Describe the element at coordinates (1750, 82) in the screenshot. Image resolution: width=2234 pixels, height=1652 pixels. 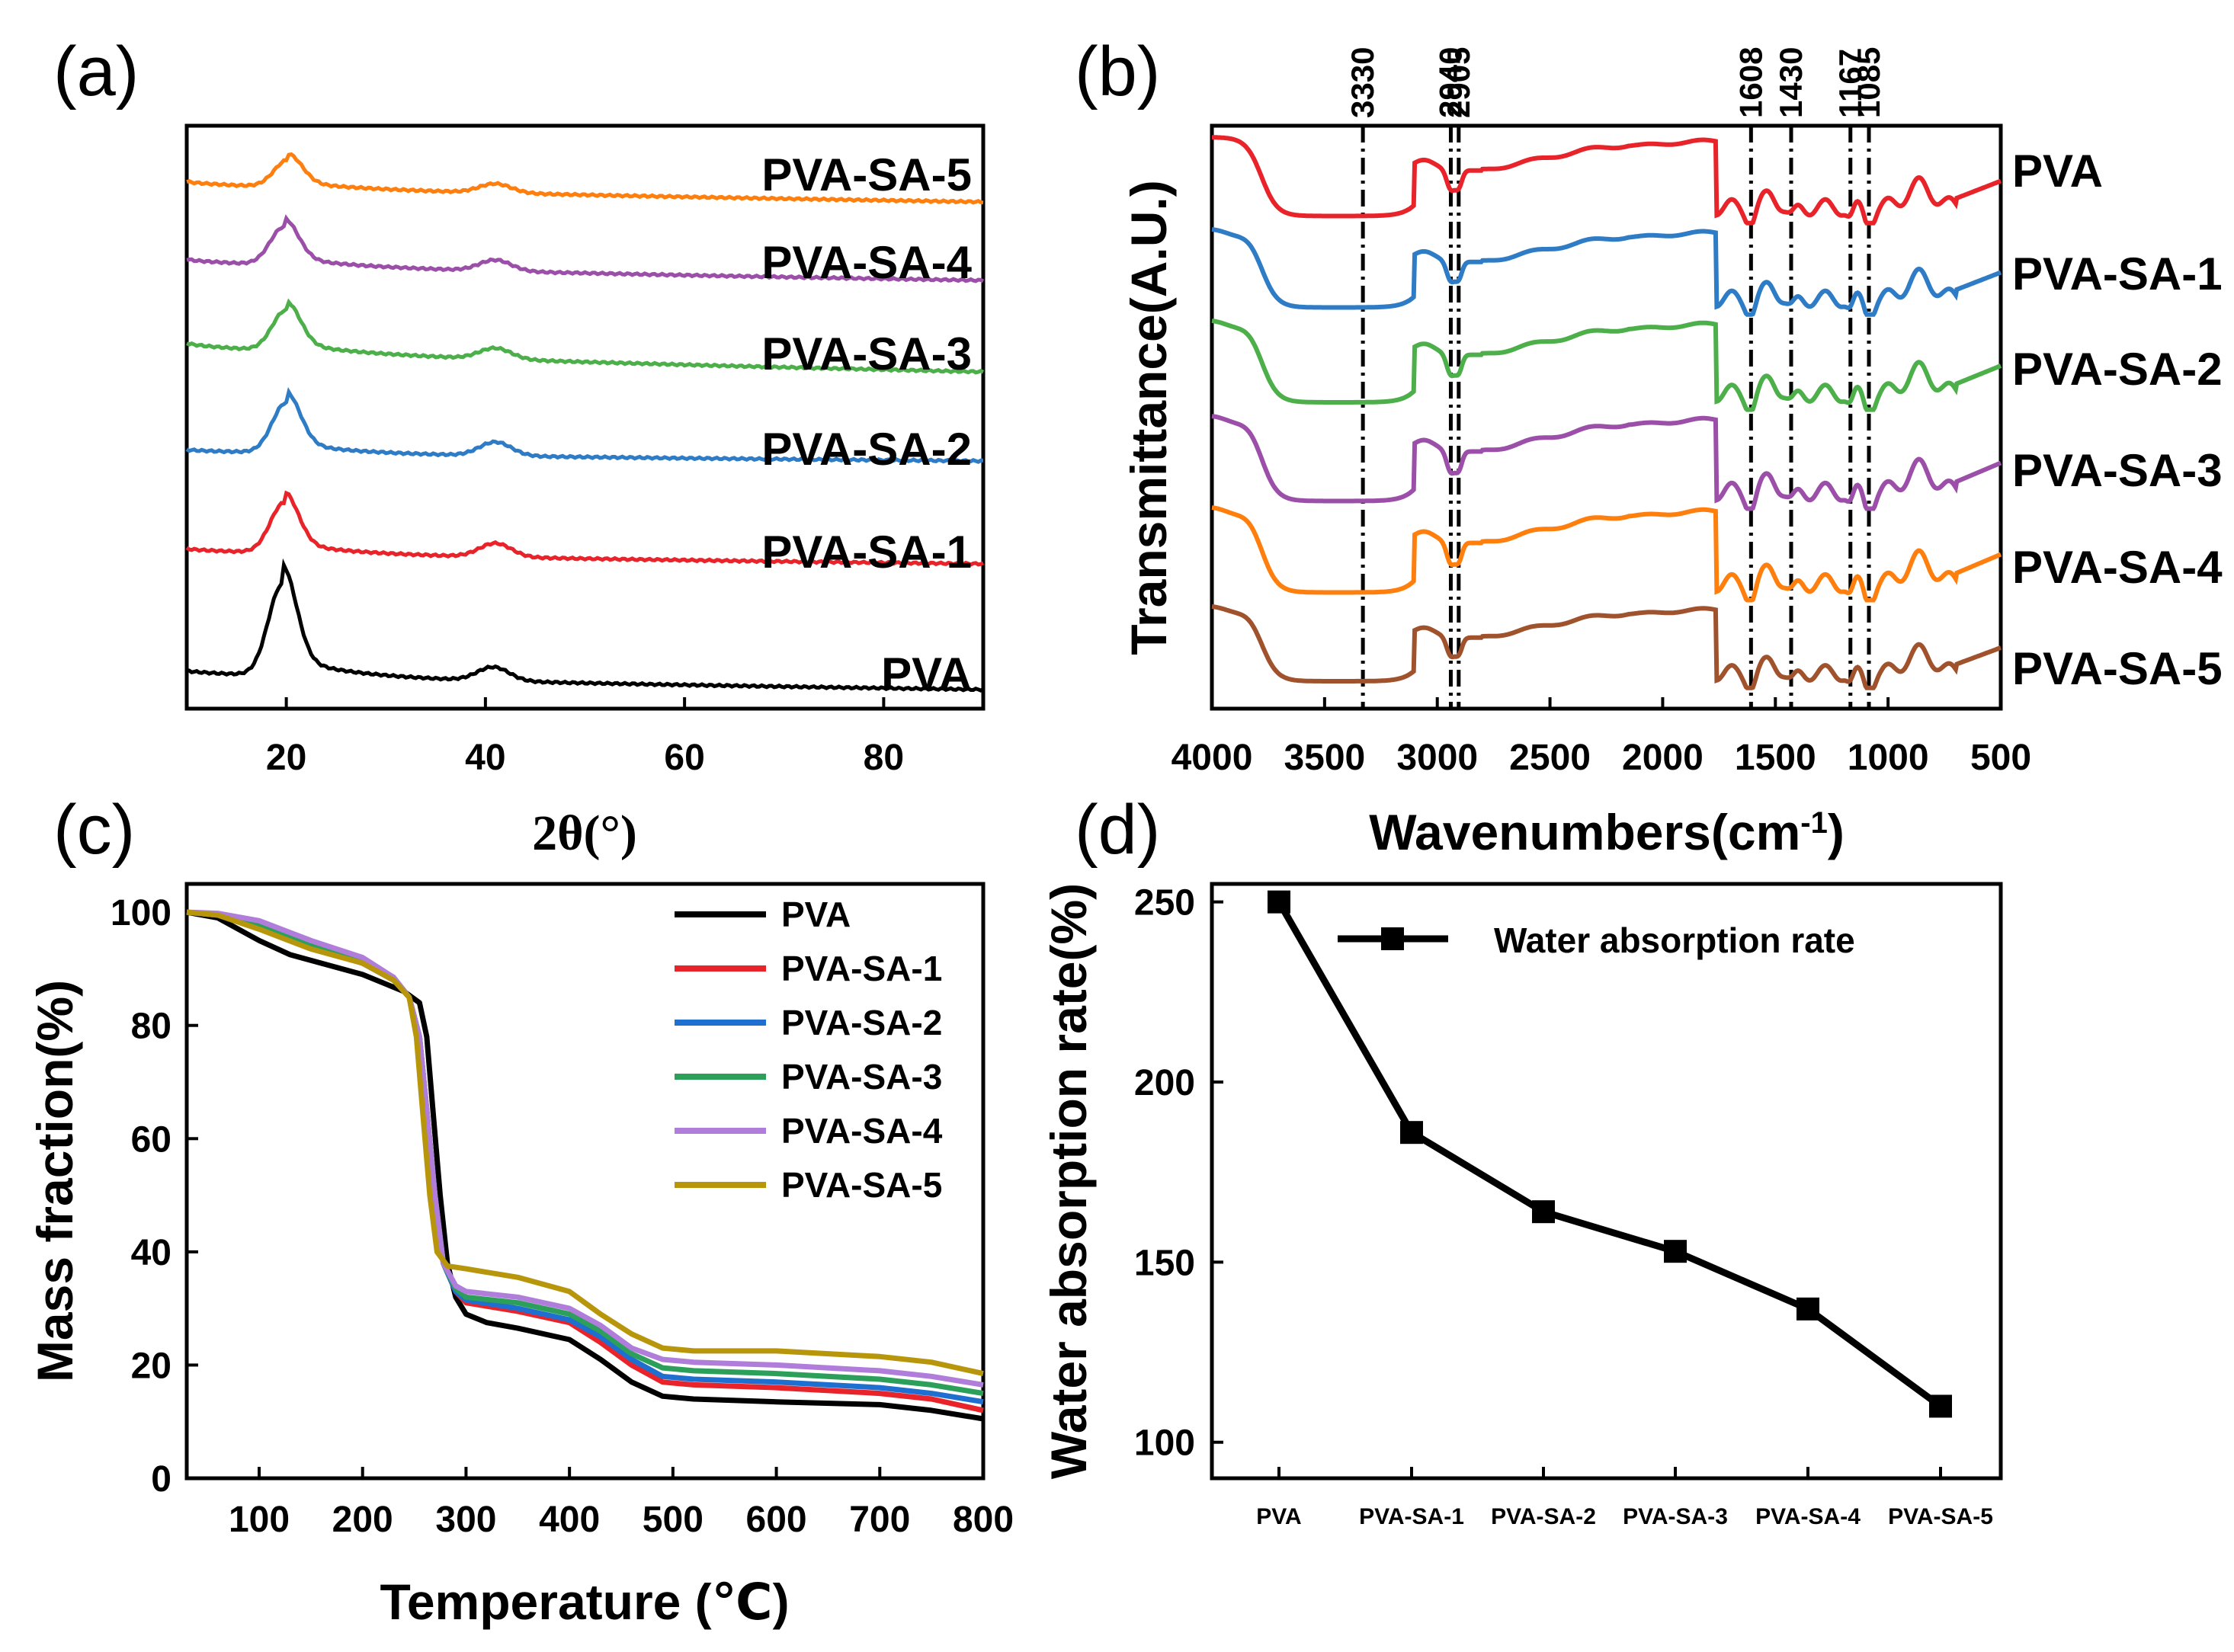
I see `ftir-ref-label-1608: 1608` at that location.